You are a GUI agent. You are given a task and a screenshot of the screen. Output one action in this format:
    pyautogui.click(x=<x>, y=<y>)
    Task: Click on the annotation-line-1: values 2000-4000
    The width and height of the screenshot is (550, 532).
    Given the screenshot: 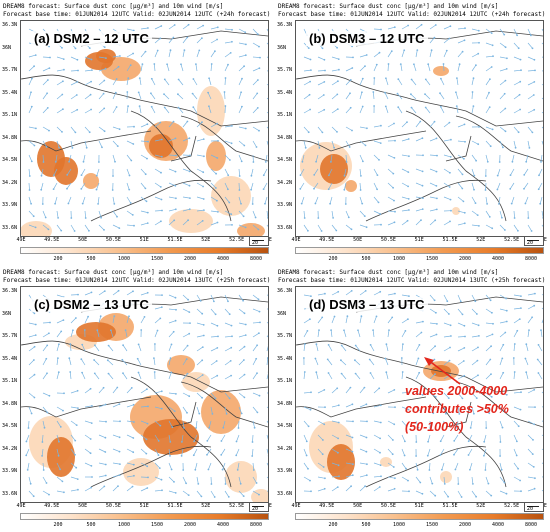 What is the action you would take?
    pyautogui.click(x=456, y=391)
    